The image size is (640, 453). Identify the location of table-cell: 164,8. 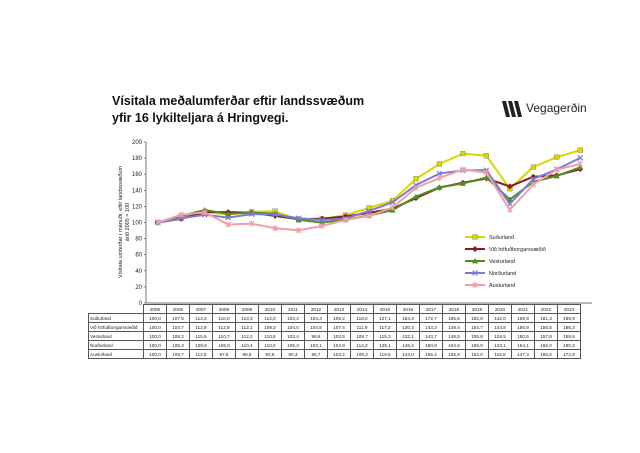
(454, 345).